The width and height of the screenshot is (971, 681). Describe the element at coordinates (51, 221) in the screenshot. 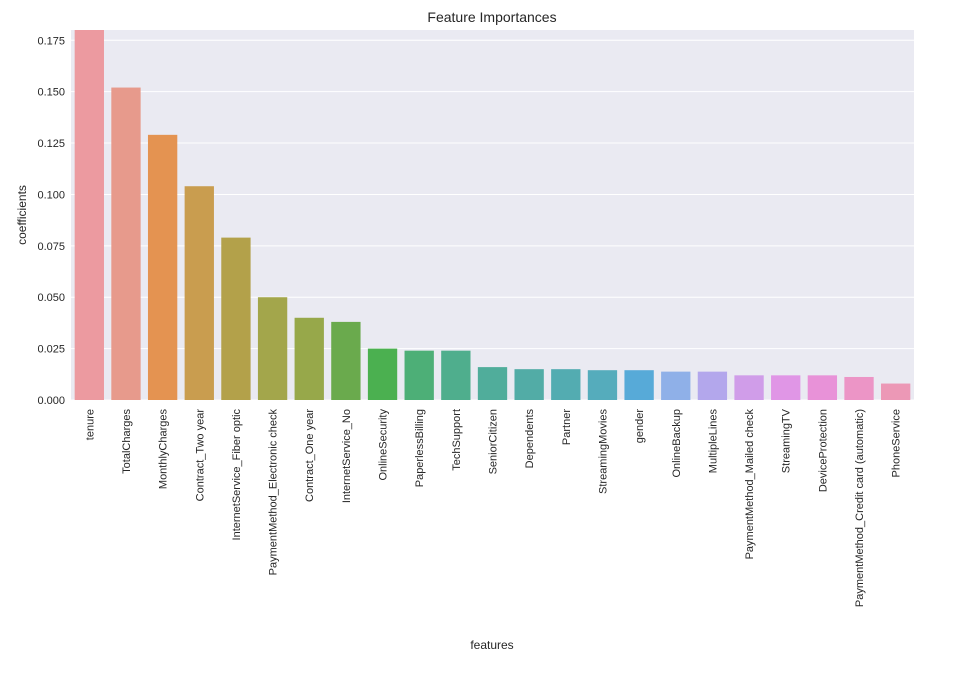

I see `y-tick-labels: 0.000 0.025 0.050 0.075 0.100 0.125 0.150 0.175` at that location.